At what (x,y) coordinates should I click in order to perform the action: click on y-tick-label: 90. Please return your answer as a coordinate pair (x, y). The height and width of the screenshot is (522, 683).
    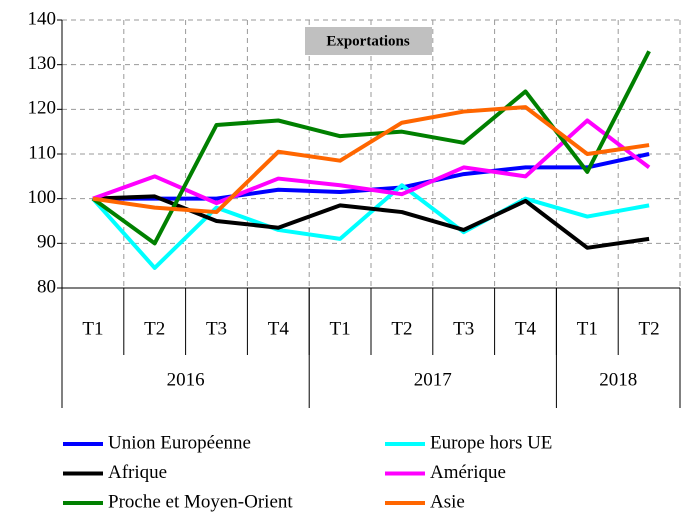
    Looking at the image, I should click on (46, 242).